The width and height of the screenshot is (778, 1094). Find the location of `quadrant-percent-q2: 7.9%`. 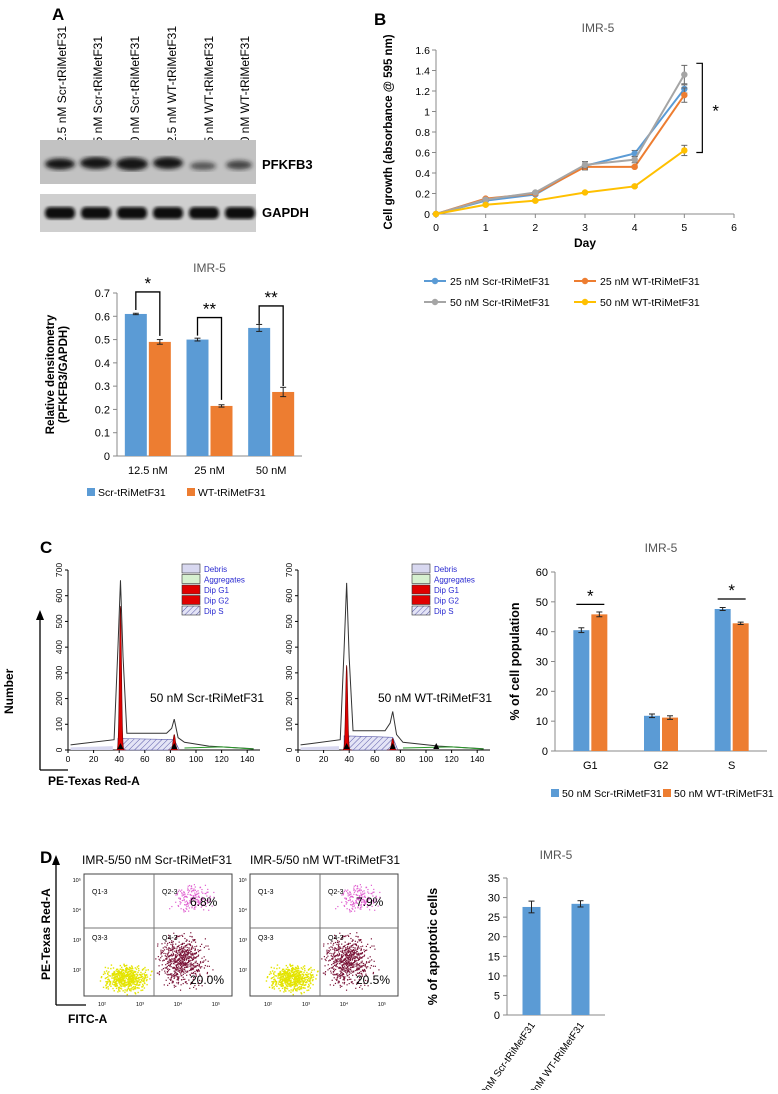

quadrant-percent-q2: 7.9% is located at coordinates (370, 902).